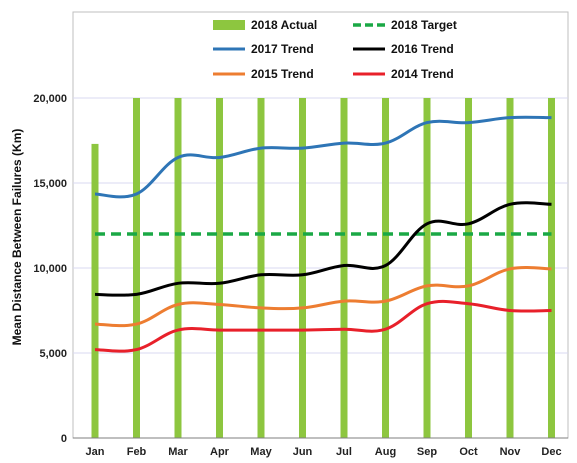 The width and height of the screenshot is (577, 463). Describe the element at coordinates (17, 237) in the screenshot. I see `y-axis-label: Mean Distance Between Failures (Km)` at that location.